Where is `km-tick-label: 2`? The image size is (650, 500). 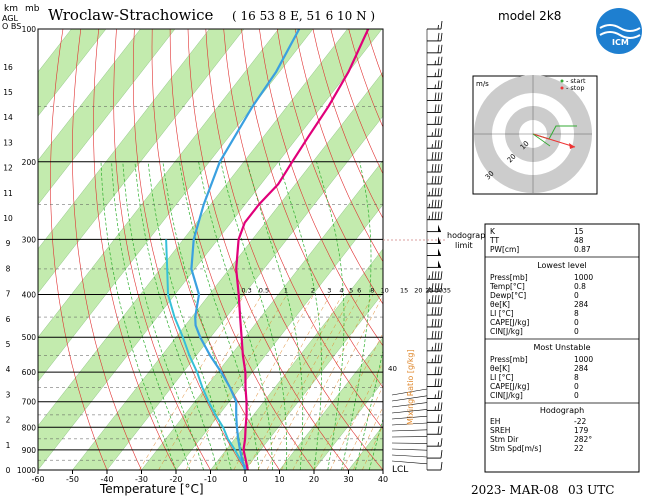
km-tick-label: 2 is located at coordinates (8, 420).